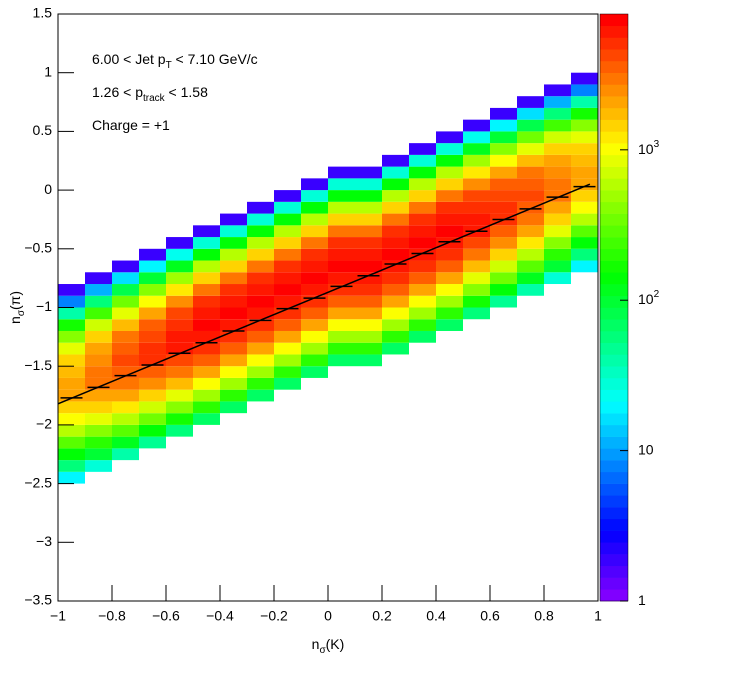 Image resolution: width=736 pixels, height=692 pixels. Describe the element at coordinates (175, 61) in the screenshot. I see `annotation: 6.00 < Jet pT < 7.10 GeV/c` at that location.